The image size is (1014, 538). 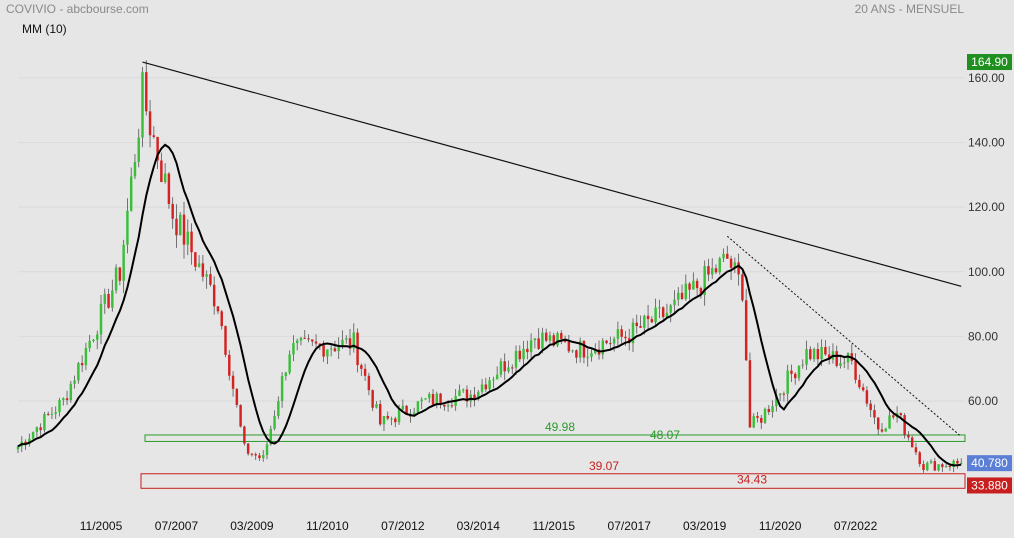 What do you see at coordinates (630, 526) in the screenshot?
I see `x-tick-label: 07/2017` at bounding box center [630, 526].